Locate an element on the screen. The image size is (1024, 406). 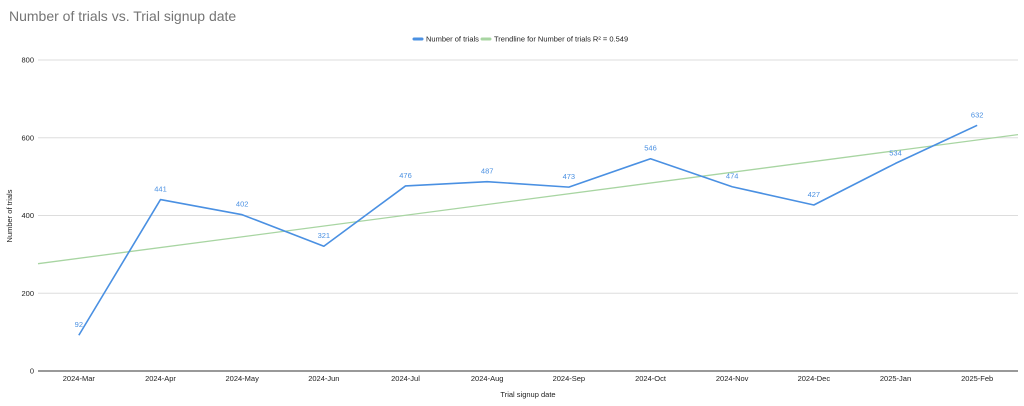
y-tick-label: 600 is located at coordinates (27, 137).